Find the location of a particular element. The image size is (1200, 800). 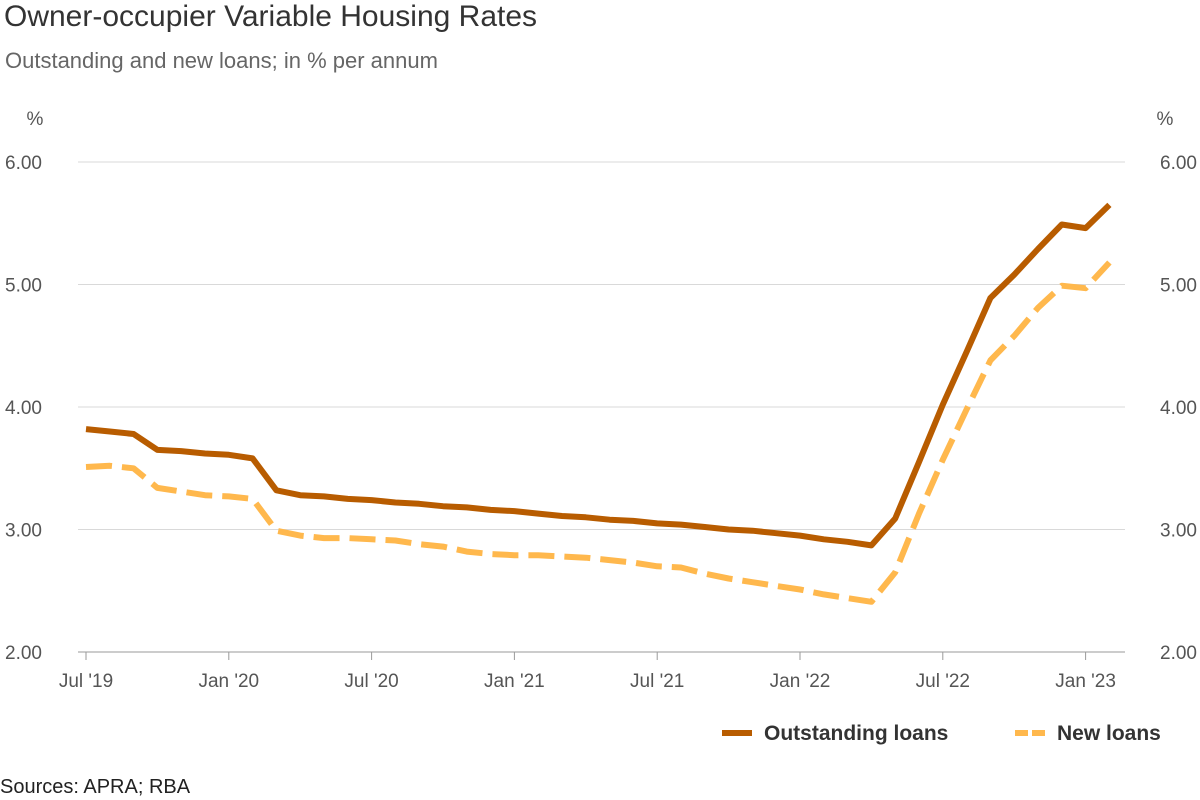

legend-label: New loans is located at coordinates (1109, 733).